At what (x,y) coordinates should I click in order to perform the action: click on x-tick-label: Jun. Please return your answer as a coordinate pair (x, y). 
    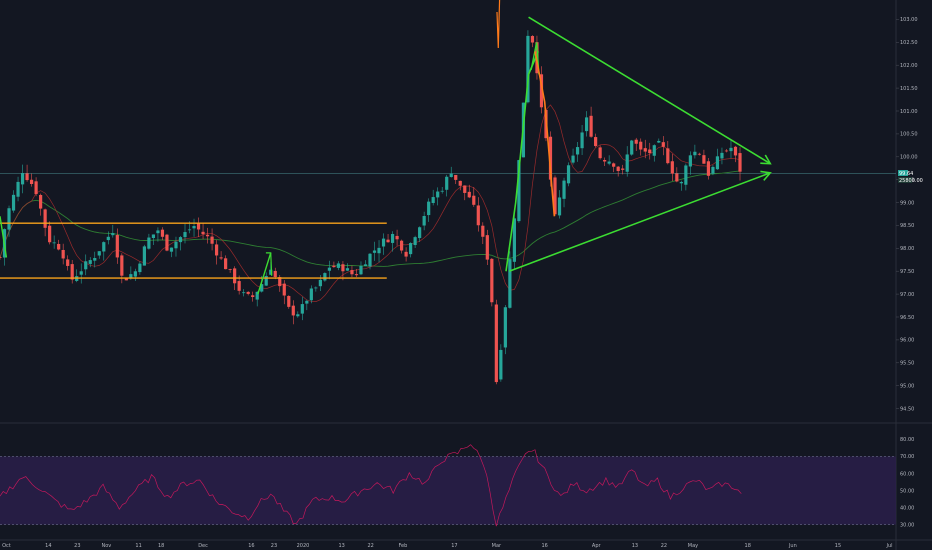
    Looking at the image, I should click on (792, 546).